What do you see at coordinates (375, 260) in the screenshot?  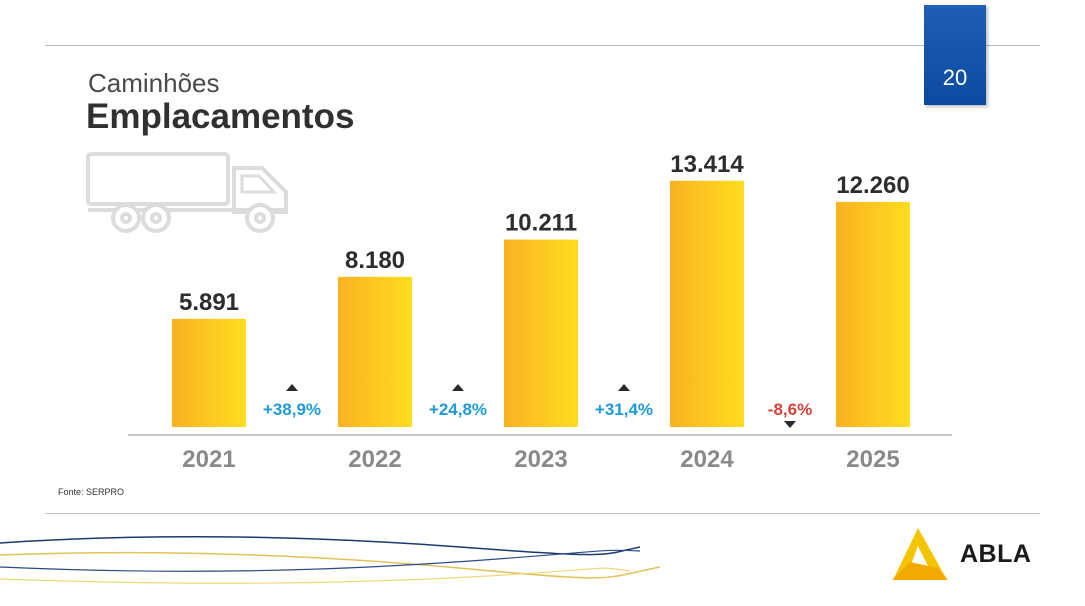 I see `bar-value-label: 8.180` at bounding box center [375, 260].